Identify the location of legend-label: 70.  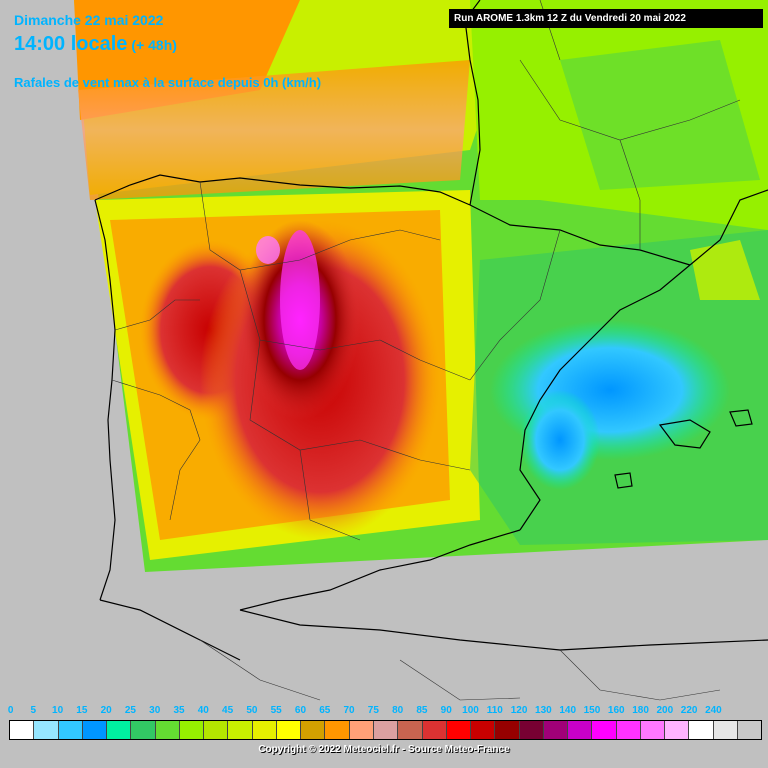
(349, 710).